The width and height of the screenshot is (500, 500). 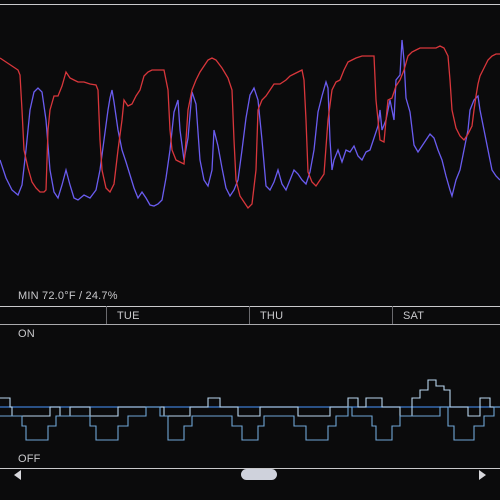 I want to click on chevron-left-icon, so click(x=17, y=475).